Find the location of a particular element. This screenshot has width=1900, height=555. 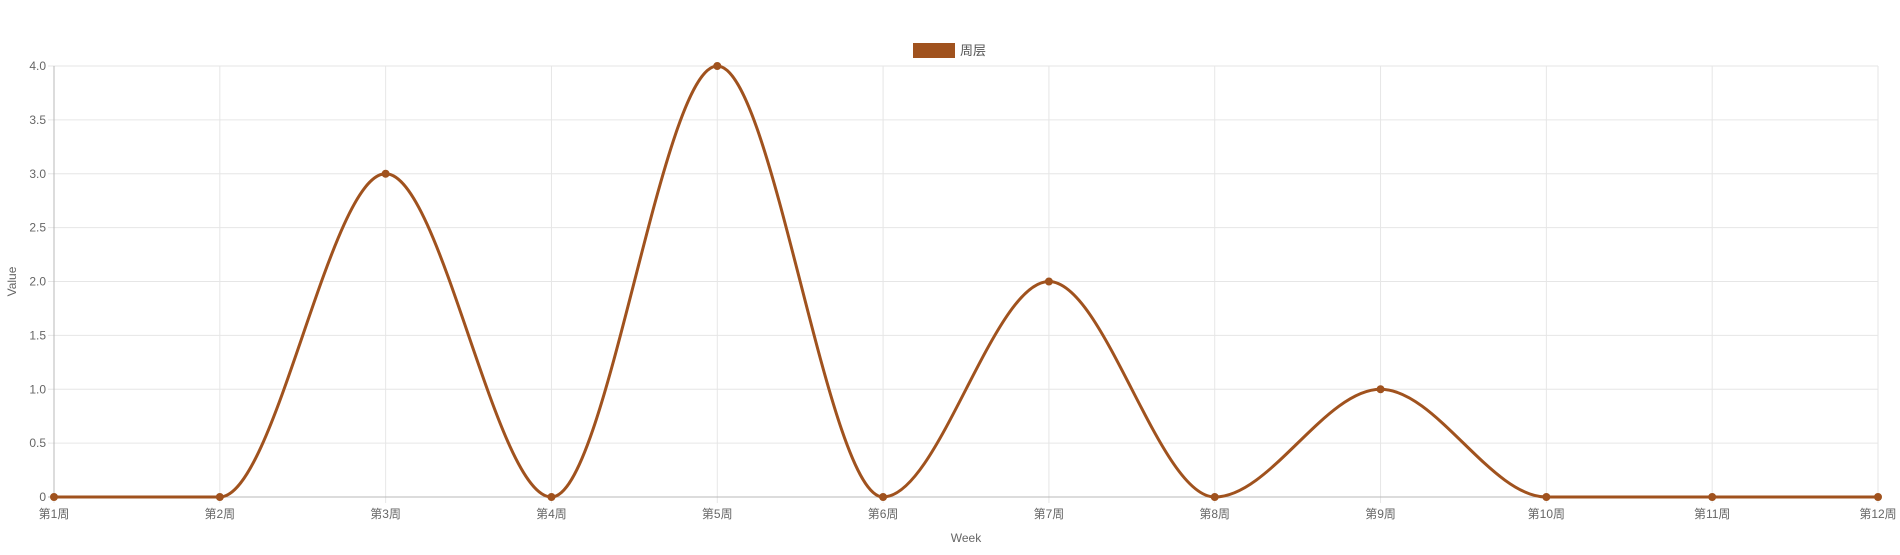

y-tick-labels: 0 0.5 1.0 1.5 2.0 2.5 3.0 3.5 4.0 is located at coordinates (37, 281).